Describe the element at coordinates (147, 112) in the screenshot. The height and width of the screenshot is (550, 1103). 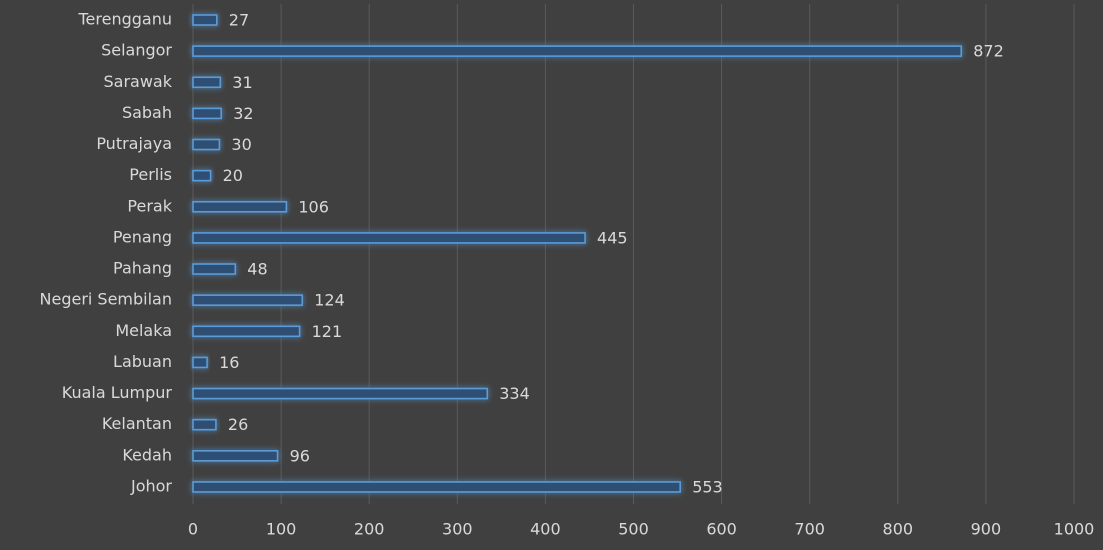
I see `category-label: Sabah` at that location.